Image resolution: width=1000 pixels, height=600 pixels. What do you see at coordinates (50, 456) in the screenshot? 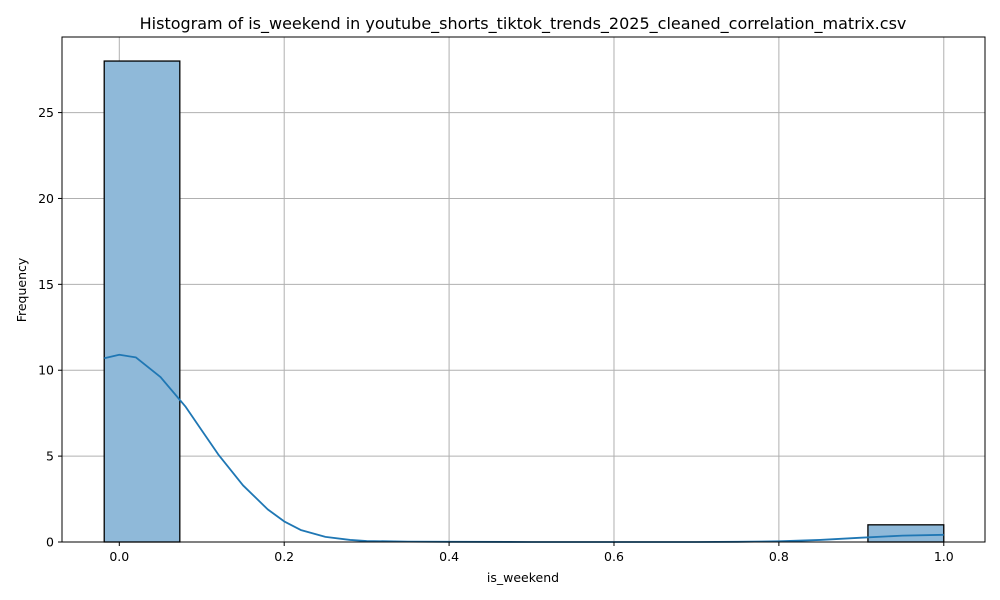
I see `y-tick-label: 5` at bounding box center [50, 456].